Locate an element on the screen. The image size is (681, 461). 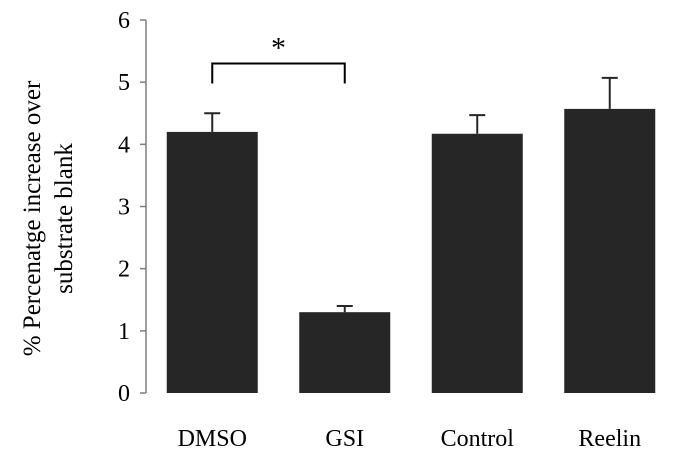
x-tick-label-gsi: GSI is located at coordinates (344, 439).